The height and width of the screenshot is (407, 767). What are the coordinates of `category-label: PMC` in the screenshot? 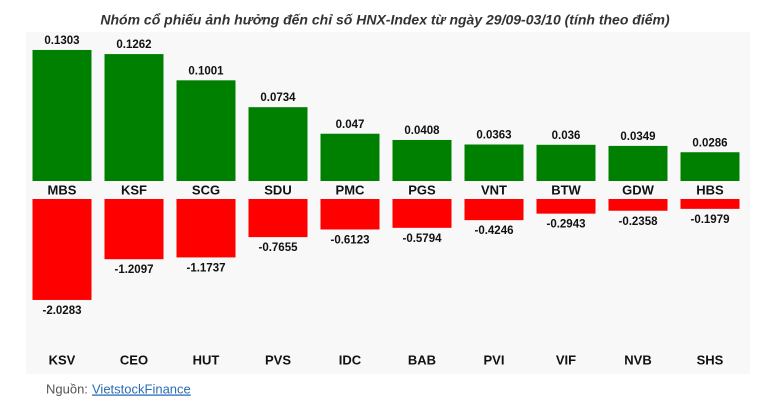 It's located at (351, 189).